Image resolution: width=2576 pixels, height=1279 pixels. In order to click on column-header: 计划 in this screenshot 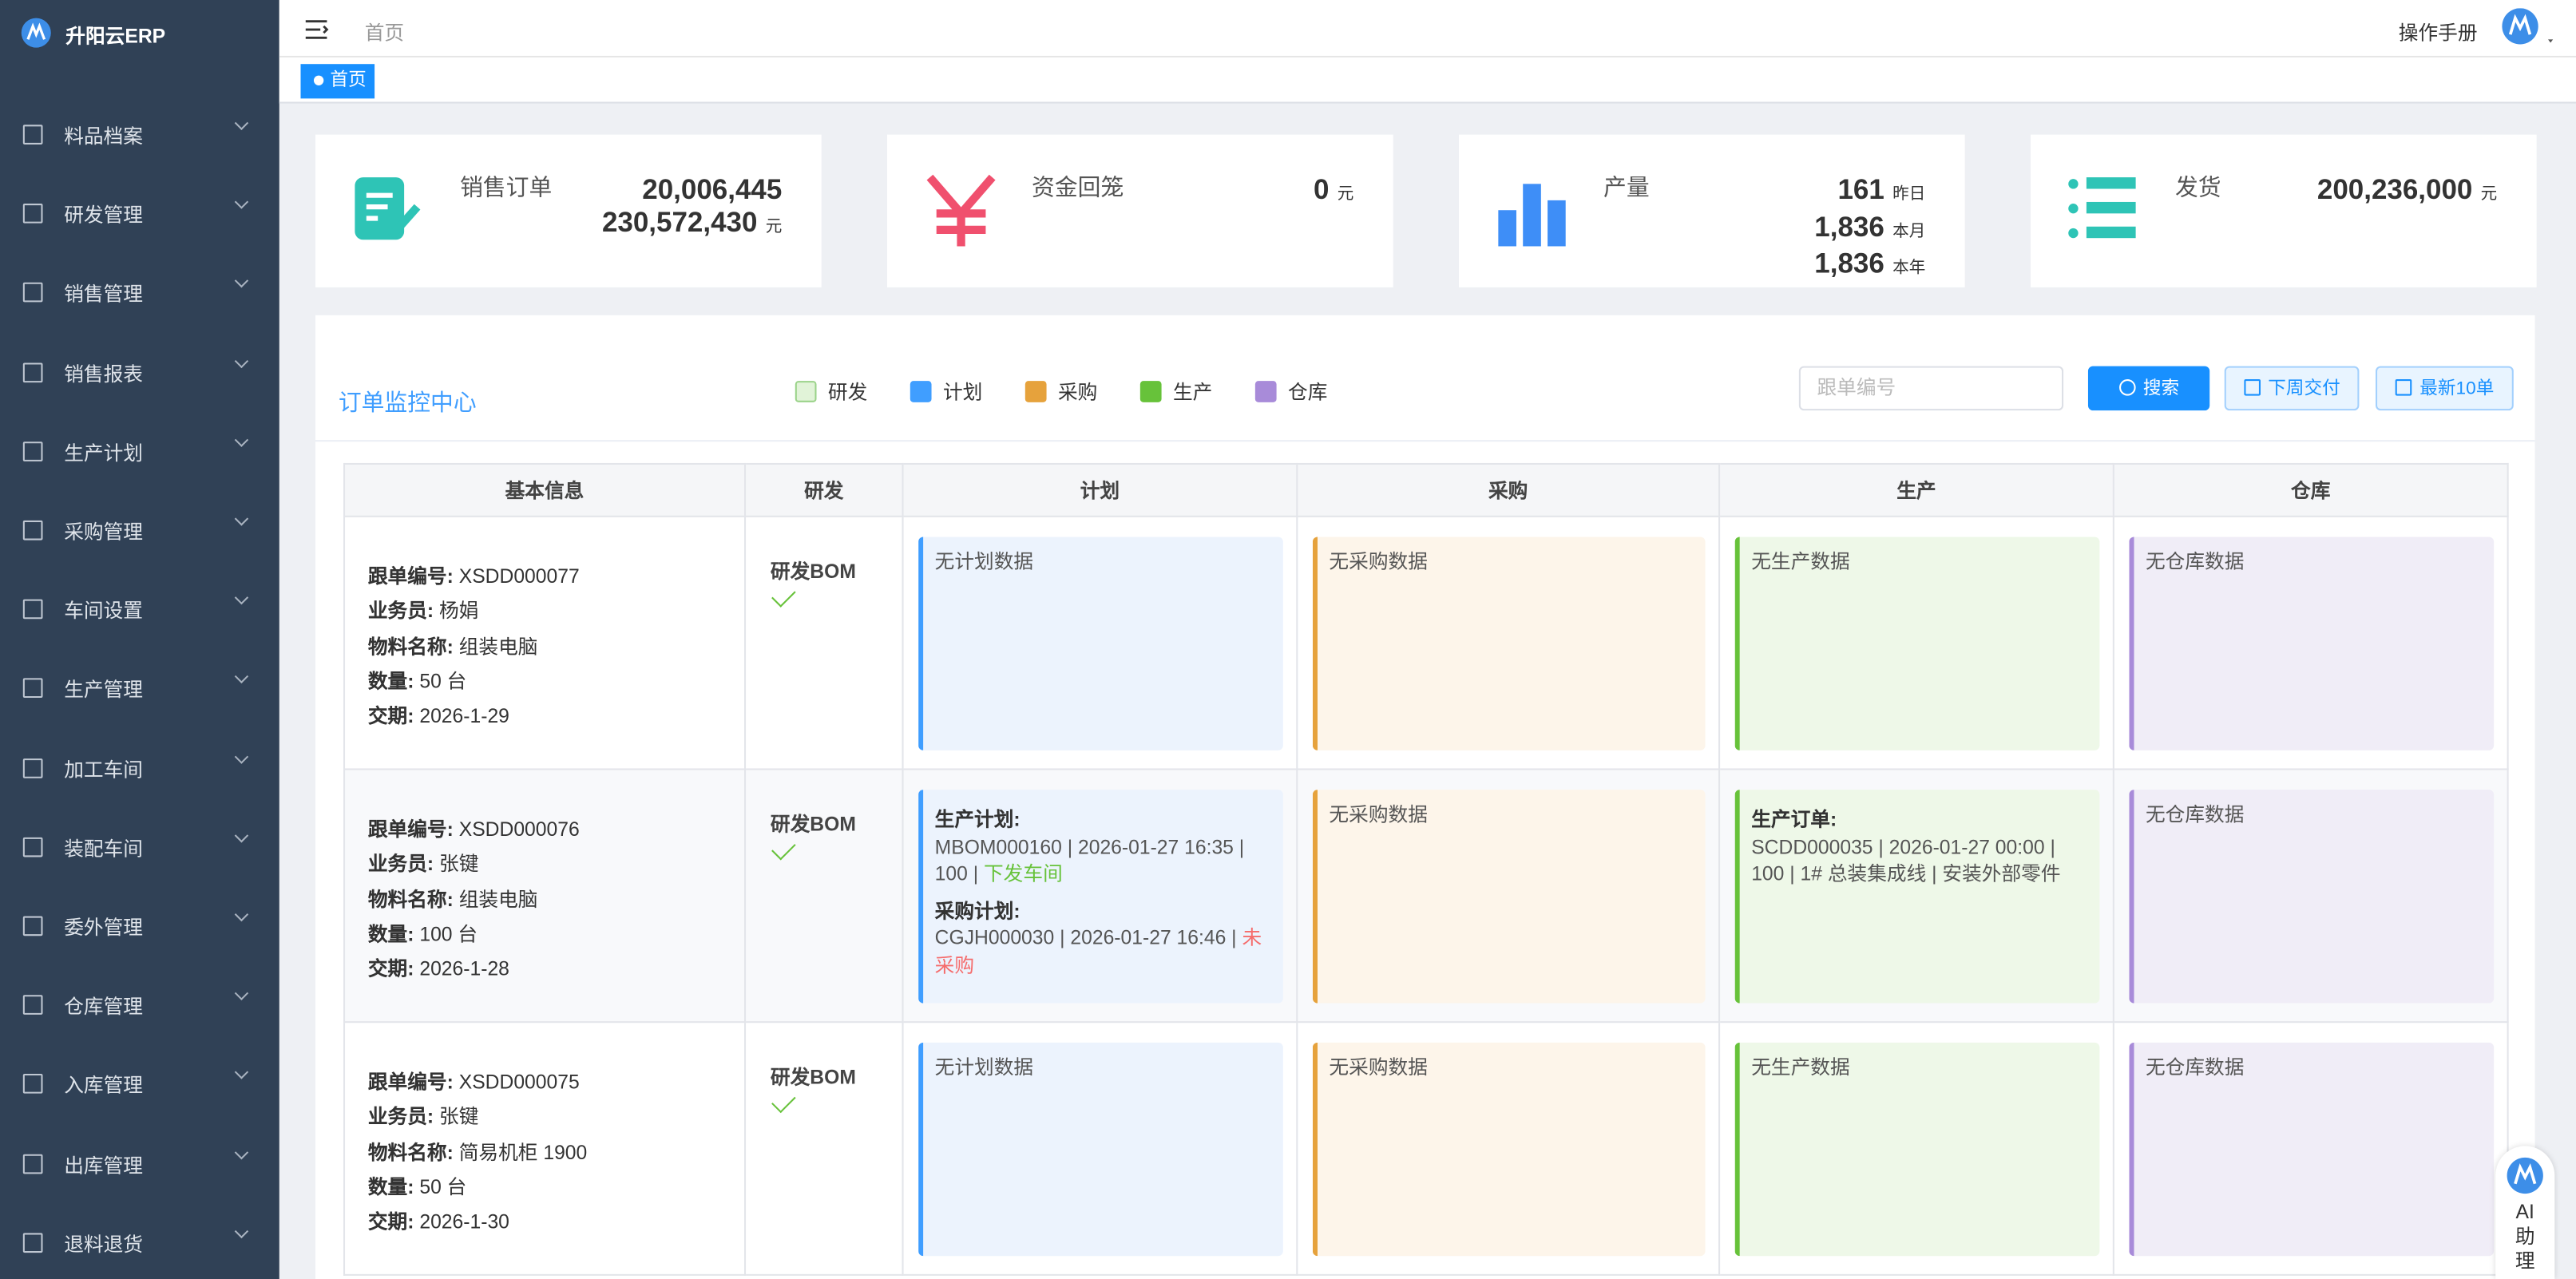, I will do `click(1100, 489)`.